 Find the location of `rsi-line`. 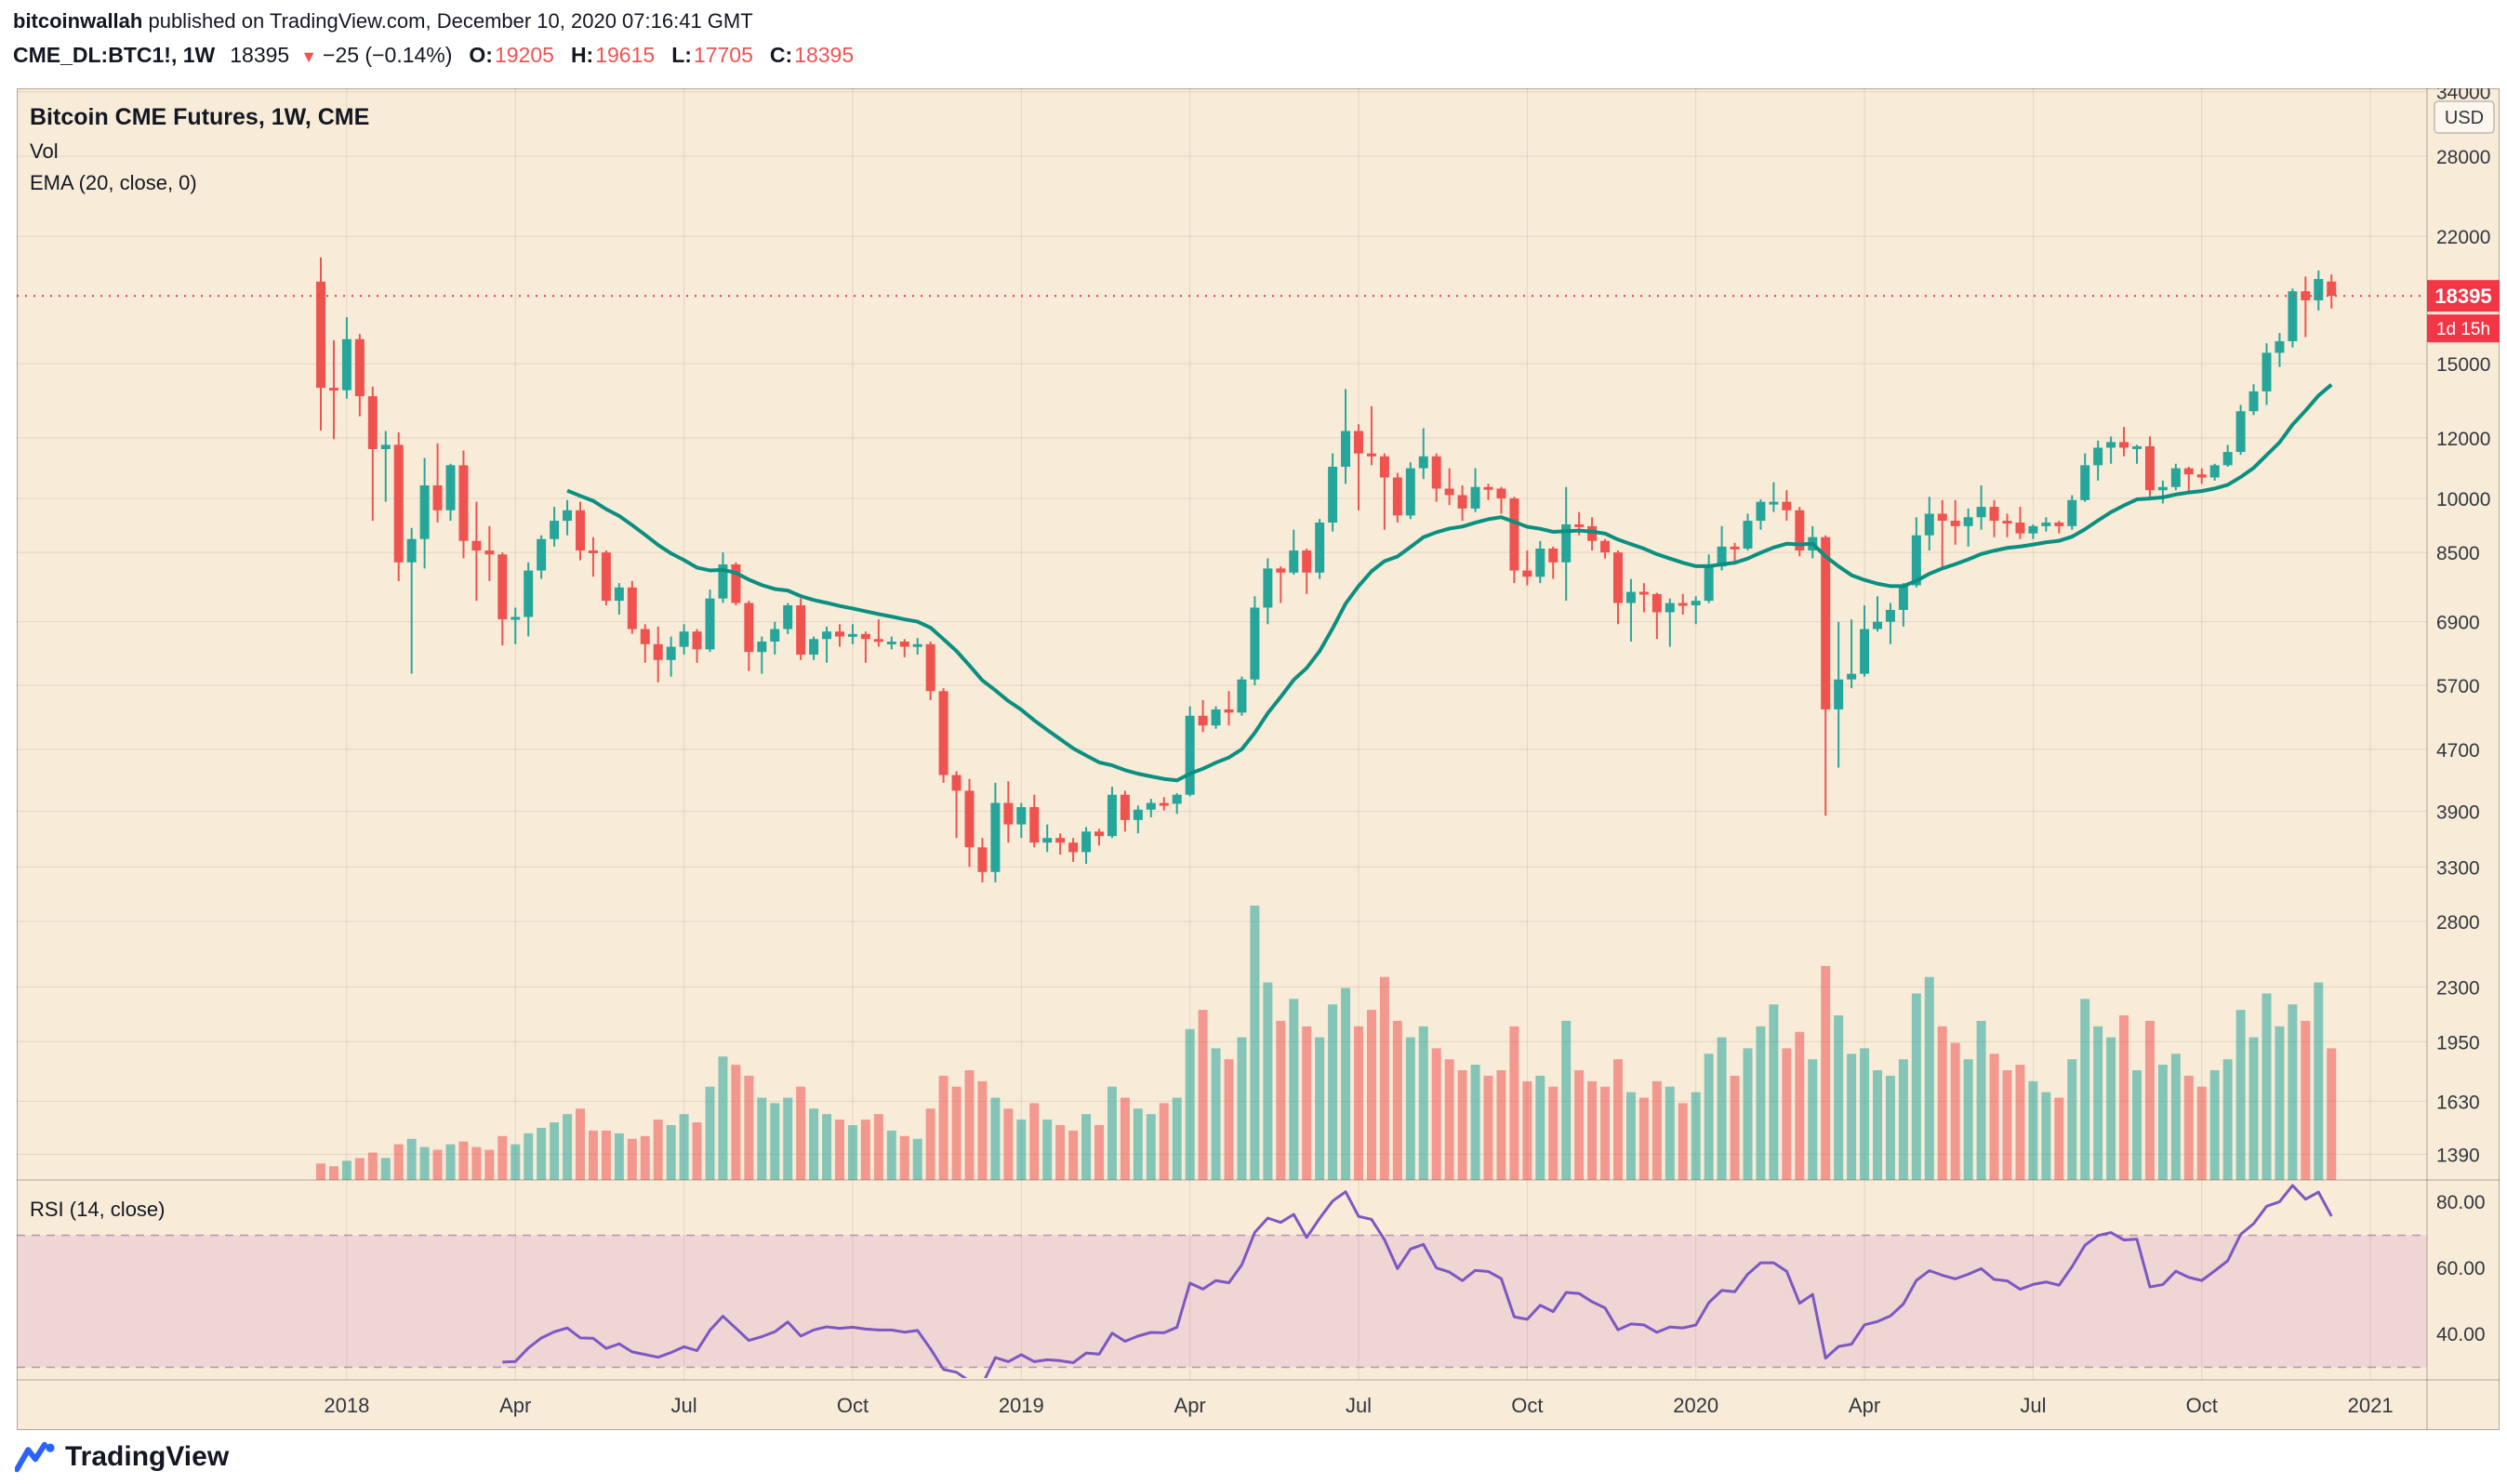

rsi-line is located at coordinates (1417, 1281).